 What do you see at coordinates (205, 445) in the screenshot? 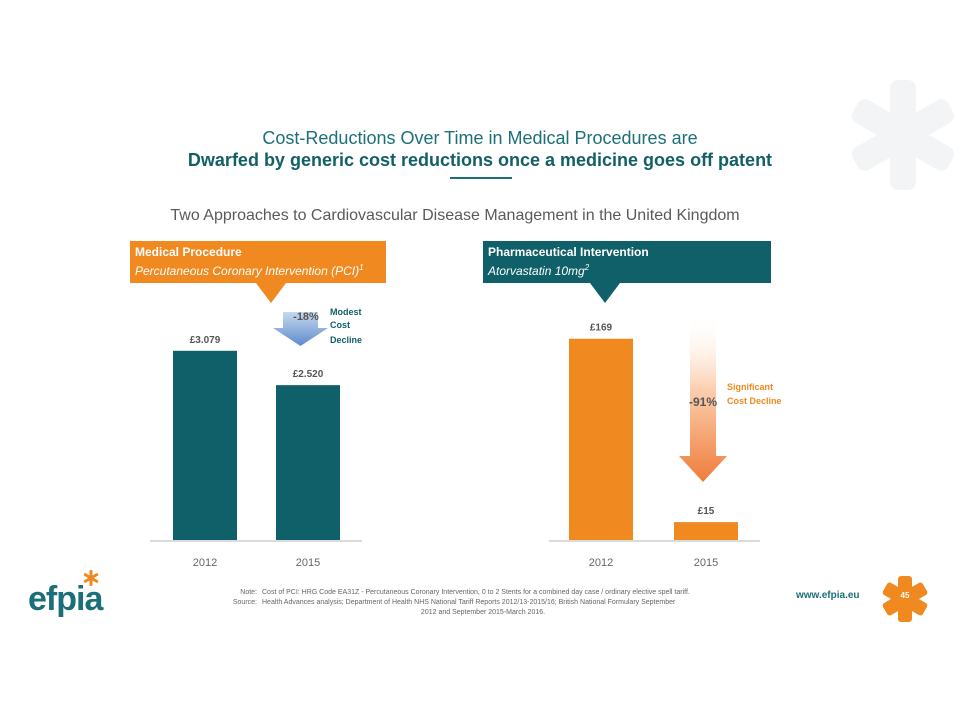
I see `left-bar-2012` at bounding box center [205, 445].